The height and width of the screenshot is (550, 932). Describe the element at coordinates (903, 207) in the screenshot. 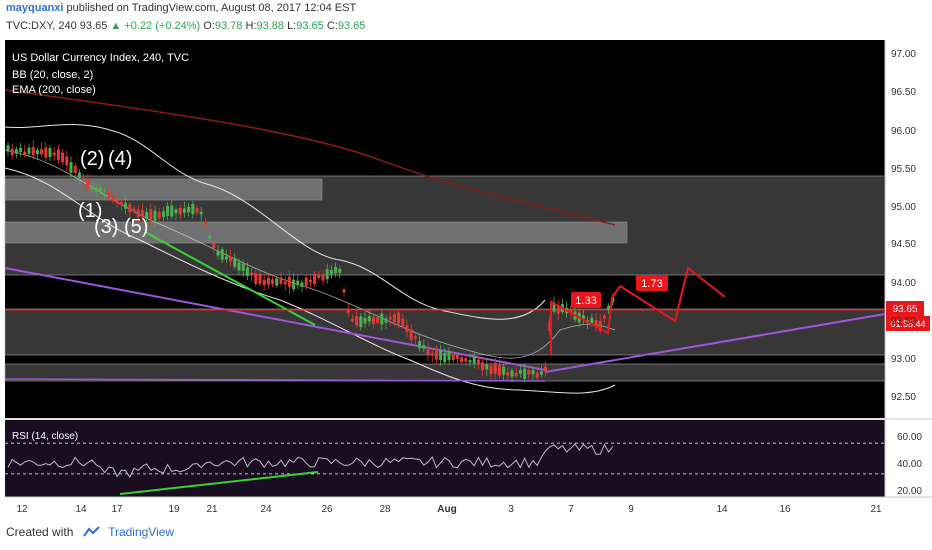

I see `y-tick-label: 95.00` at that location.